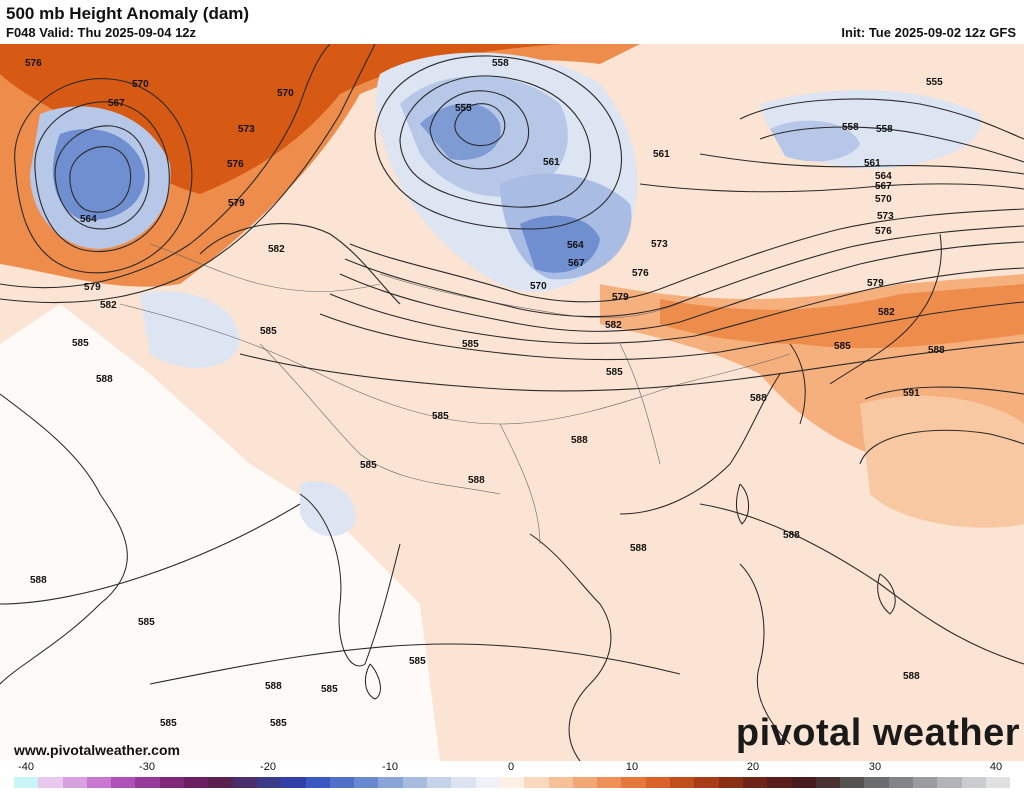  I want to click on colorbar-ticks: -40 -30 -20 -10 0 10 20 30 40, so click(512, 769).